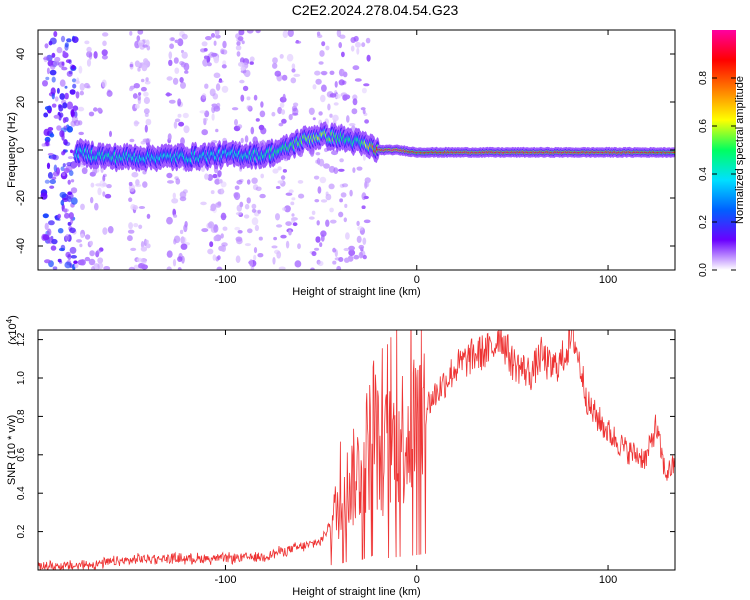 The image size is (750, 600). Describe the element at coordinates (21, 454) in the screenshot. I see `y-tick-label-bottom-2: 0.6` at that location.